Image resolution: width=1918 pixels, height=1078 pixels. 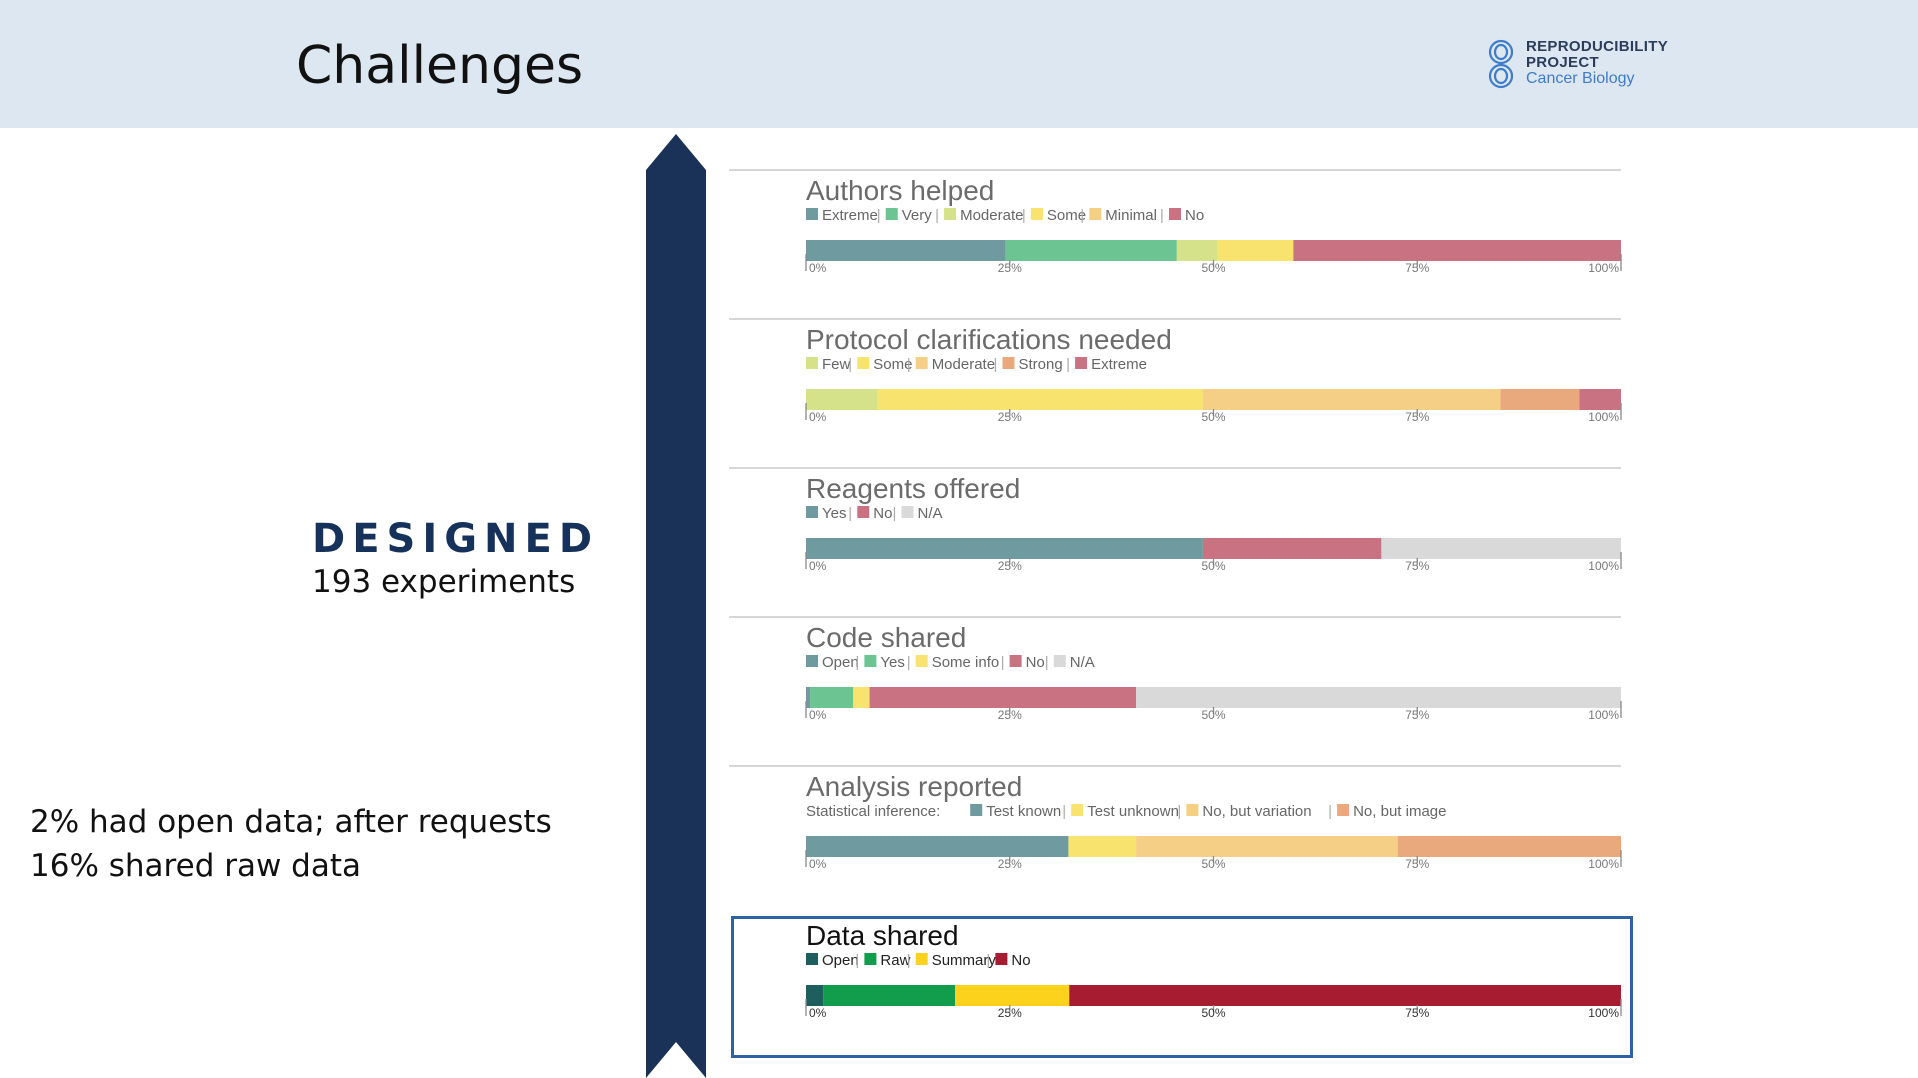 I want to click on experiments-count: 193 experiments, so click(x=444, y=582).